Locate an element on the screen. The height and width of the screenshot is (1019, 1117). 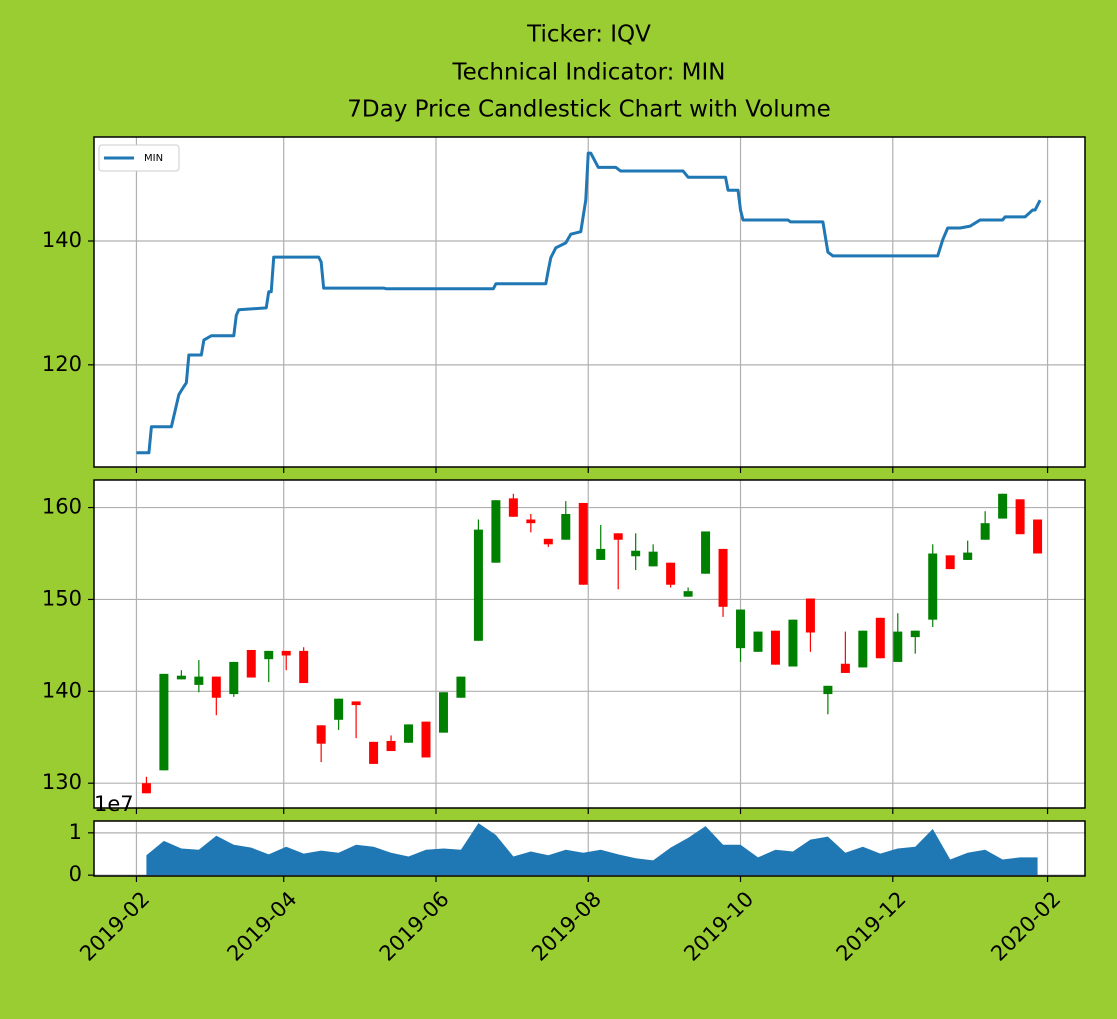
chart-title: Ticker: IQV is located at coordinates (588, 35).